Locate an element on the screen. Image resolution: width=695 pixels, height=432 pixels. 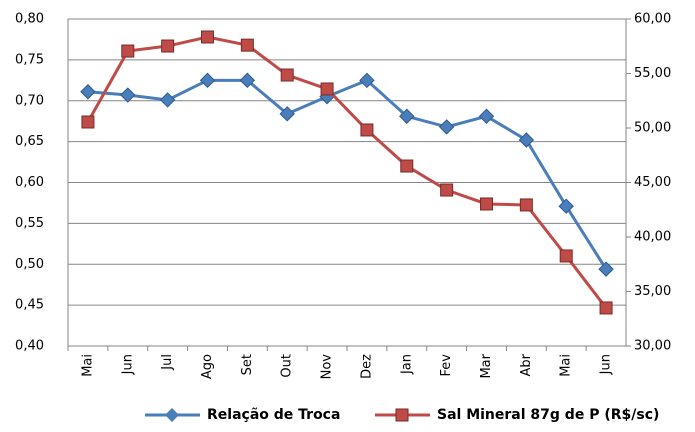
y-tick-label: 0,70 is located at coordinates (29, 100).